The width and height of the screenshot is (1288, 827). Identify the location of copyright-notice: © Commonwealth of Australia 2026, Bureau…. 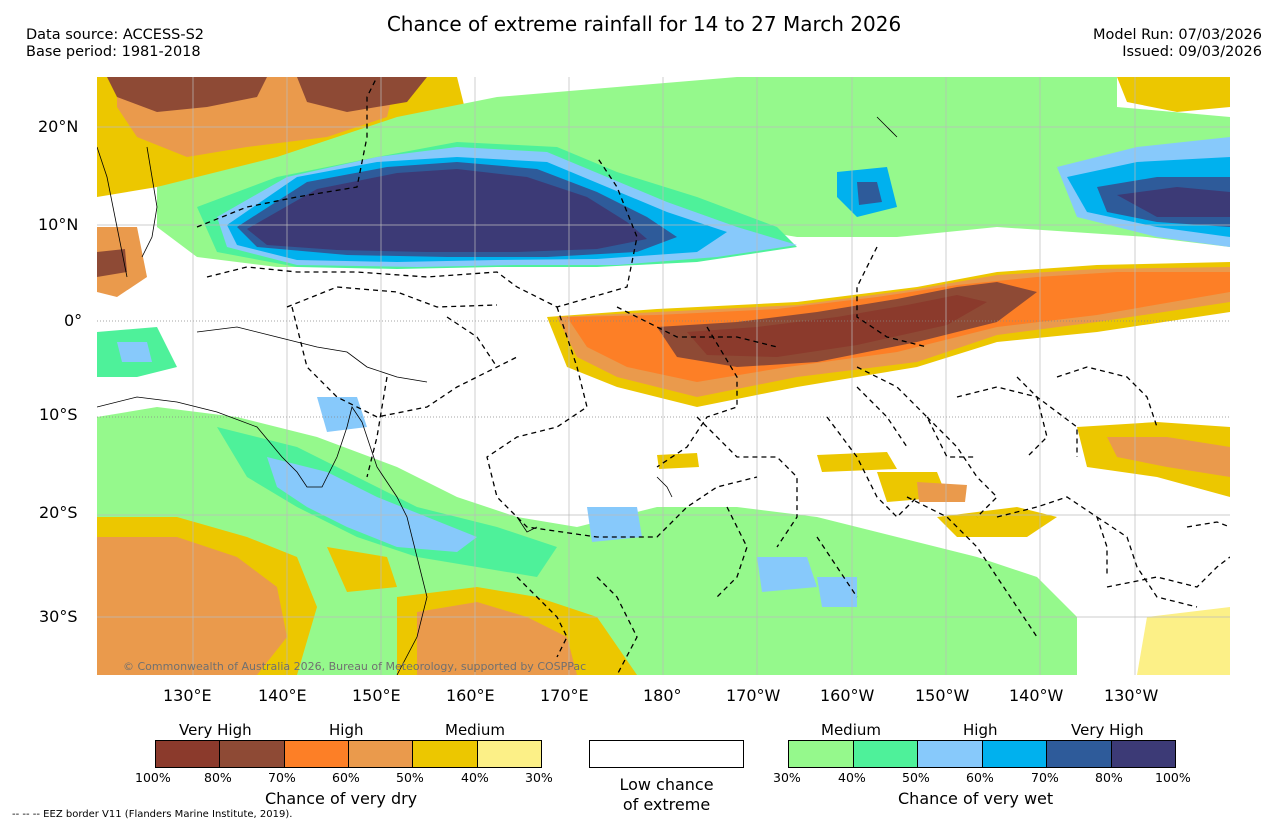
(354, 666).